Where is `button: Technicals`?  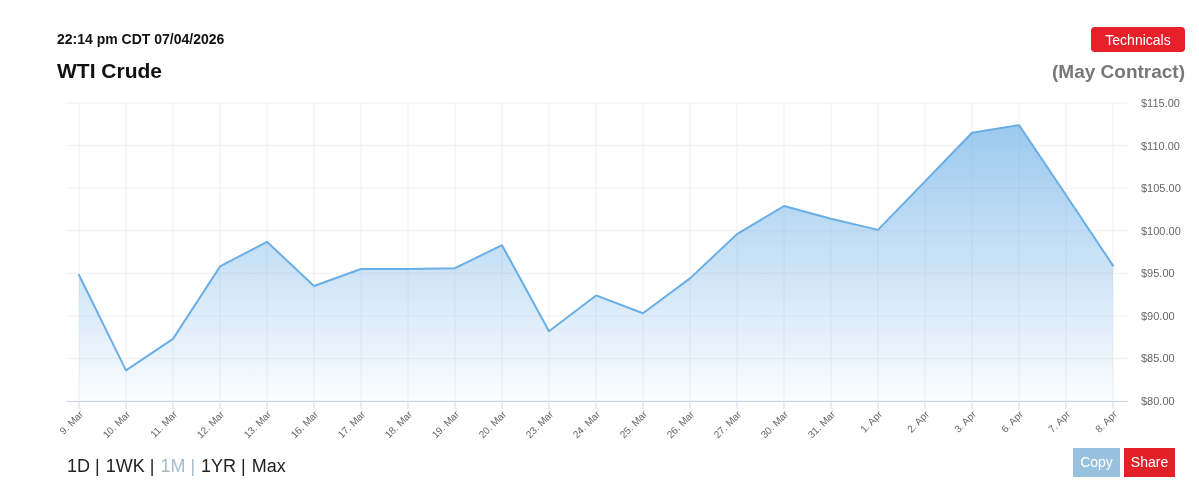
button: Technicals is located at coordinates (1138, 39).